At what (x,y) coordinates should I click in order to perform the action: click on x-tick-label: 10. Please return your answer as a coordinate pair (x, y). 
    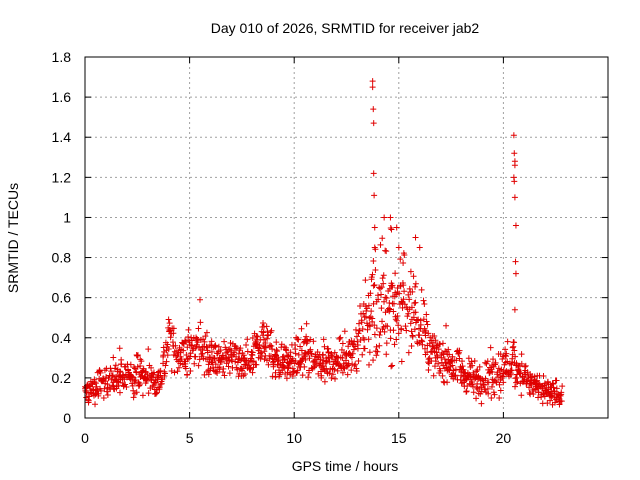
    Looking at the image, I should click on (294, 438).